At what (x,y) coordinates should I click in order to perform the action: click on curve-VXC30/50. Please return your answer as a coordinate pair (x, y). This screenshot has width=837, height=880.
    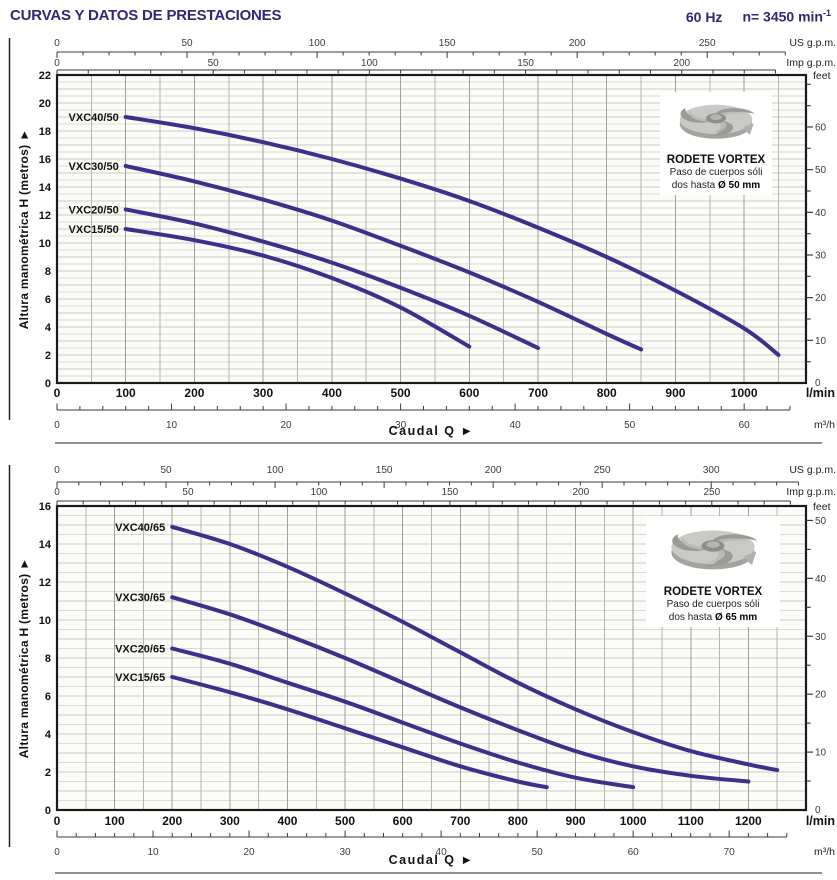
    Looking at the image, I should click on (383, 258).